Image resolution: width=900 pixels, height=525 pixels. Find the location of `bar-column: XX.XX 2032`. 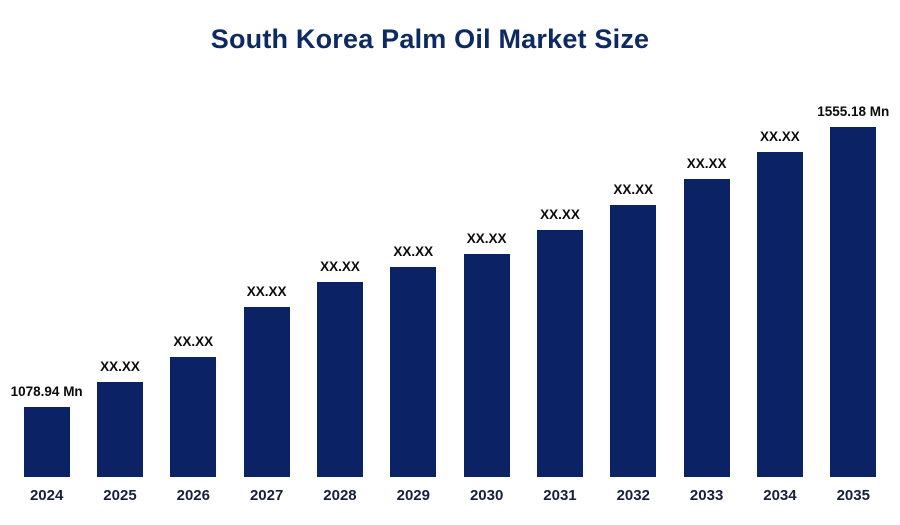

bar-column: XX.XX 2032 is located at coordinates (633, 343).